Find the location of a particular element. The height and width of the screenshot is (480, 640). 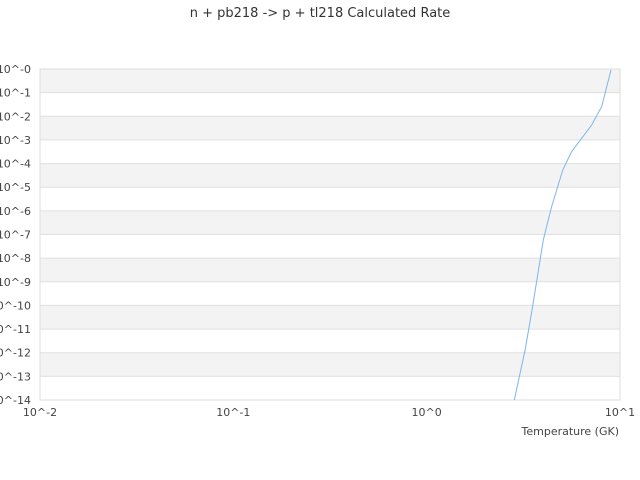

x-axis-label: Temperature (GK) is located at coordinates (570, 431).